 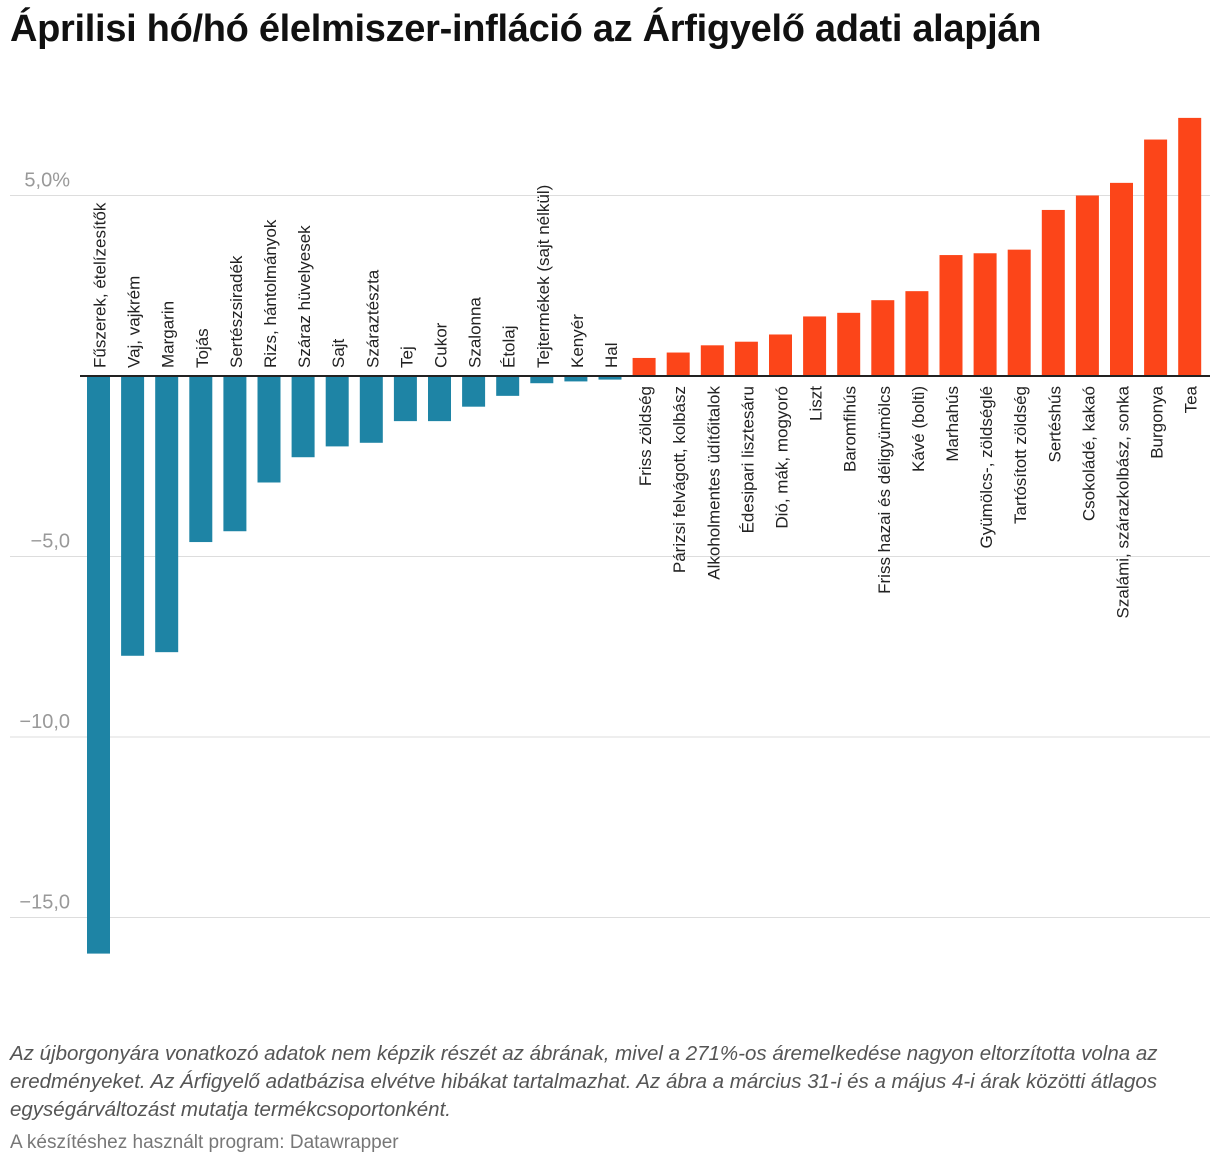 What do you see at coordinates (202, 348) in the screenshot?
I see `category-label: Tojás` at bounding box center [202, 348].